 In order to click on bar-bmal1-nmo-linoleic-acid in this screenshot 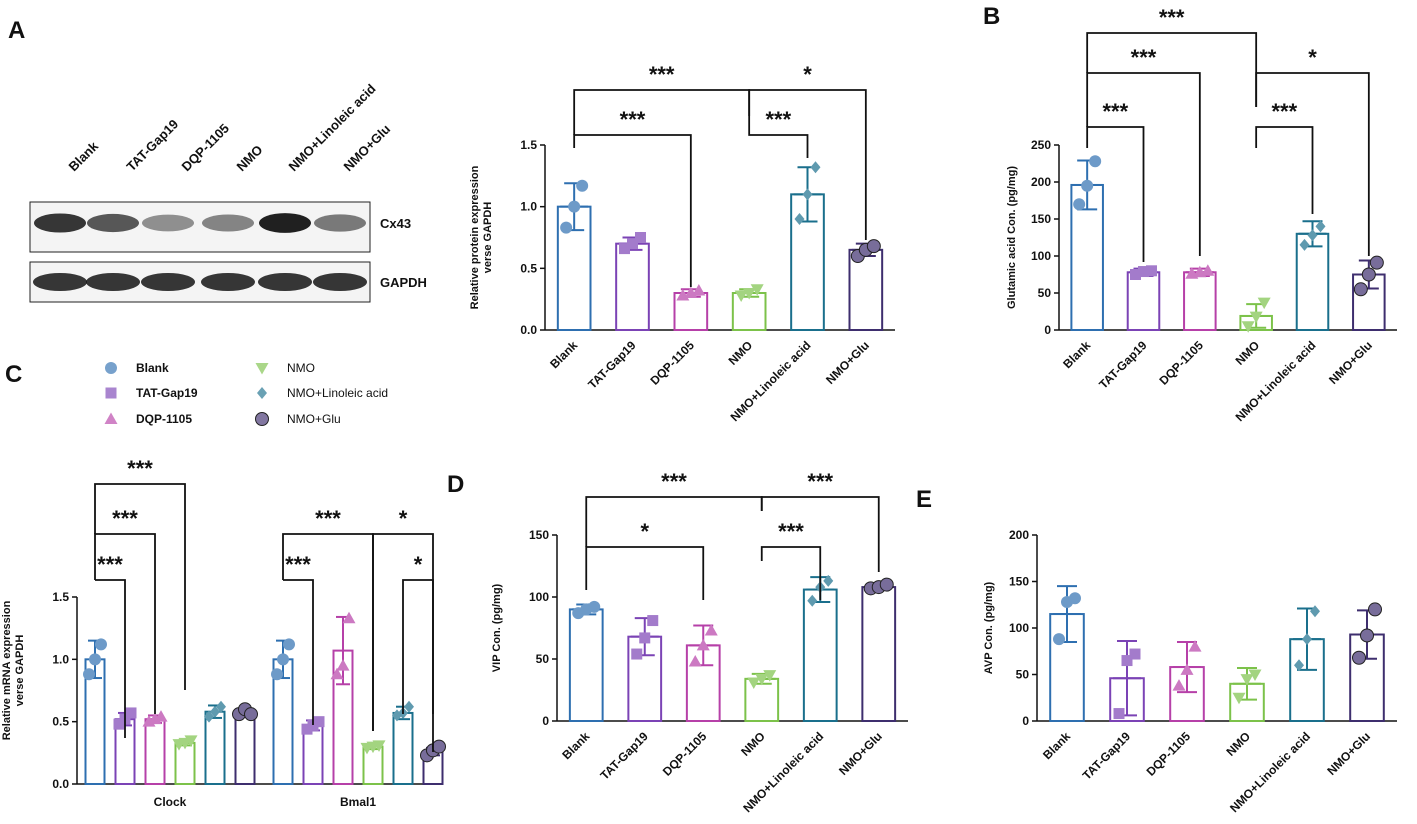, I will do `click(403, 748)`.